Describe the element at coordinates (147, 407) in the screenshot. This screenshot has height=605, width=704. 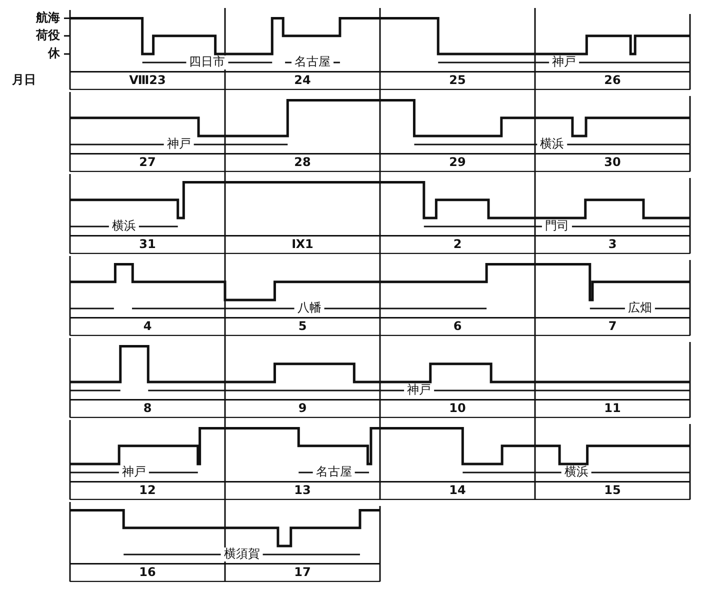
I see `x-tick-label: 8` at that location.